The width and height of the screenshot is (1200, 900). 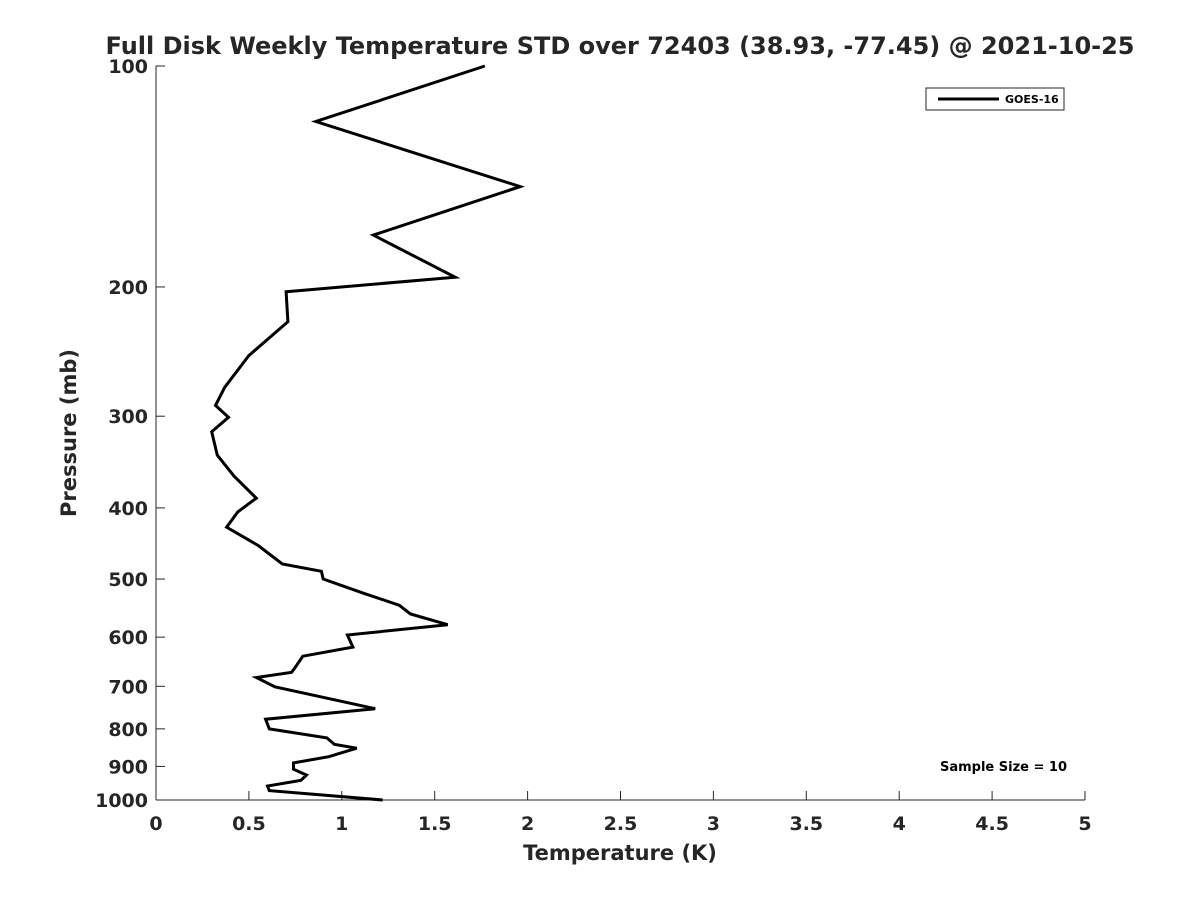 What do you see at coordinates (155, 824) in the screenshot?
I see `x-tick-label: 0` at bounding box center [155, 824].